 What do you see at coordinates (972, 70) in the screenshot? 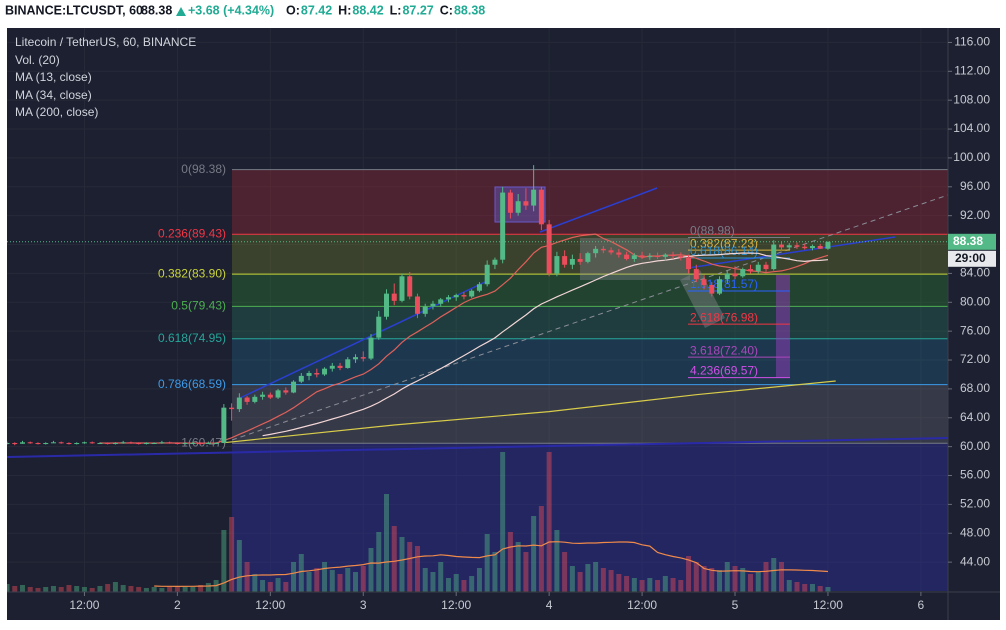
I see `y-tick-label: 112.00` at bounding box center [972, 70].